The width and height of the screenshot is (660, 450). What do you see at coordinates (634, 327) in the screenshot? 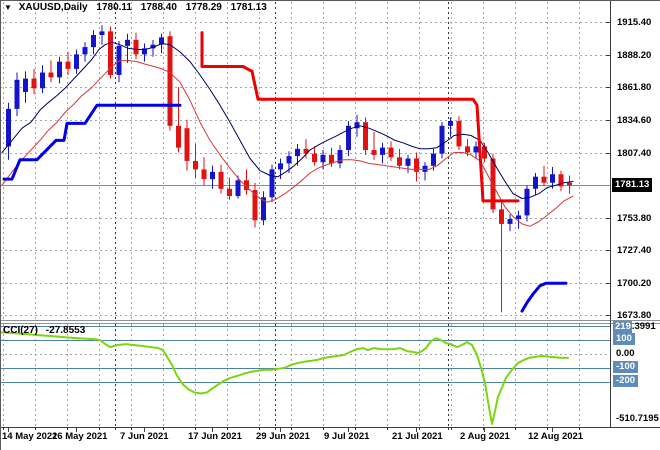
I see `cci-axis-label: 219.3991` at bounding box center [634, 327].